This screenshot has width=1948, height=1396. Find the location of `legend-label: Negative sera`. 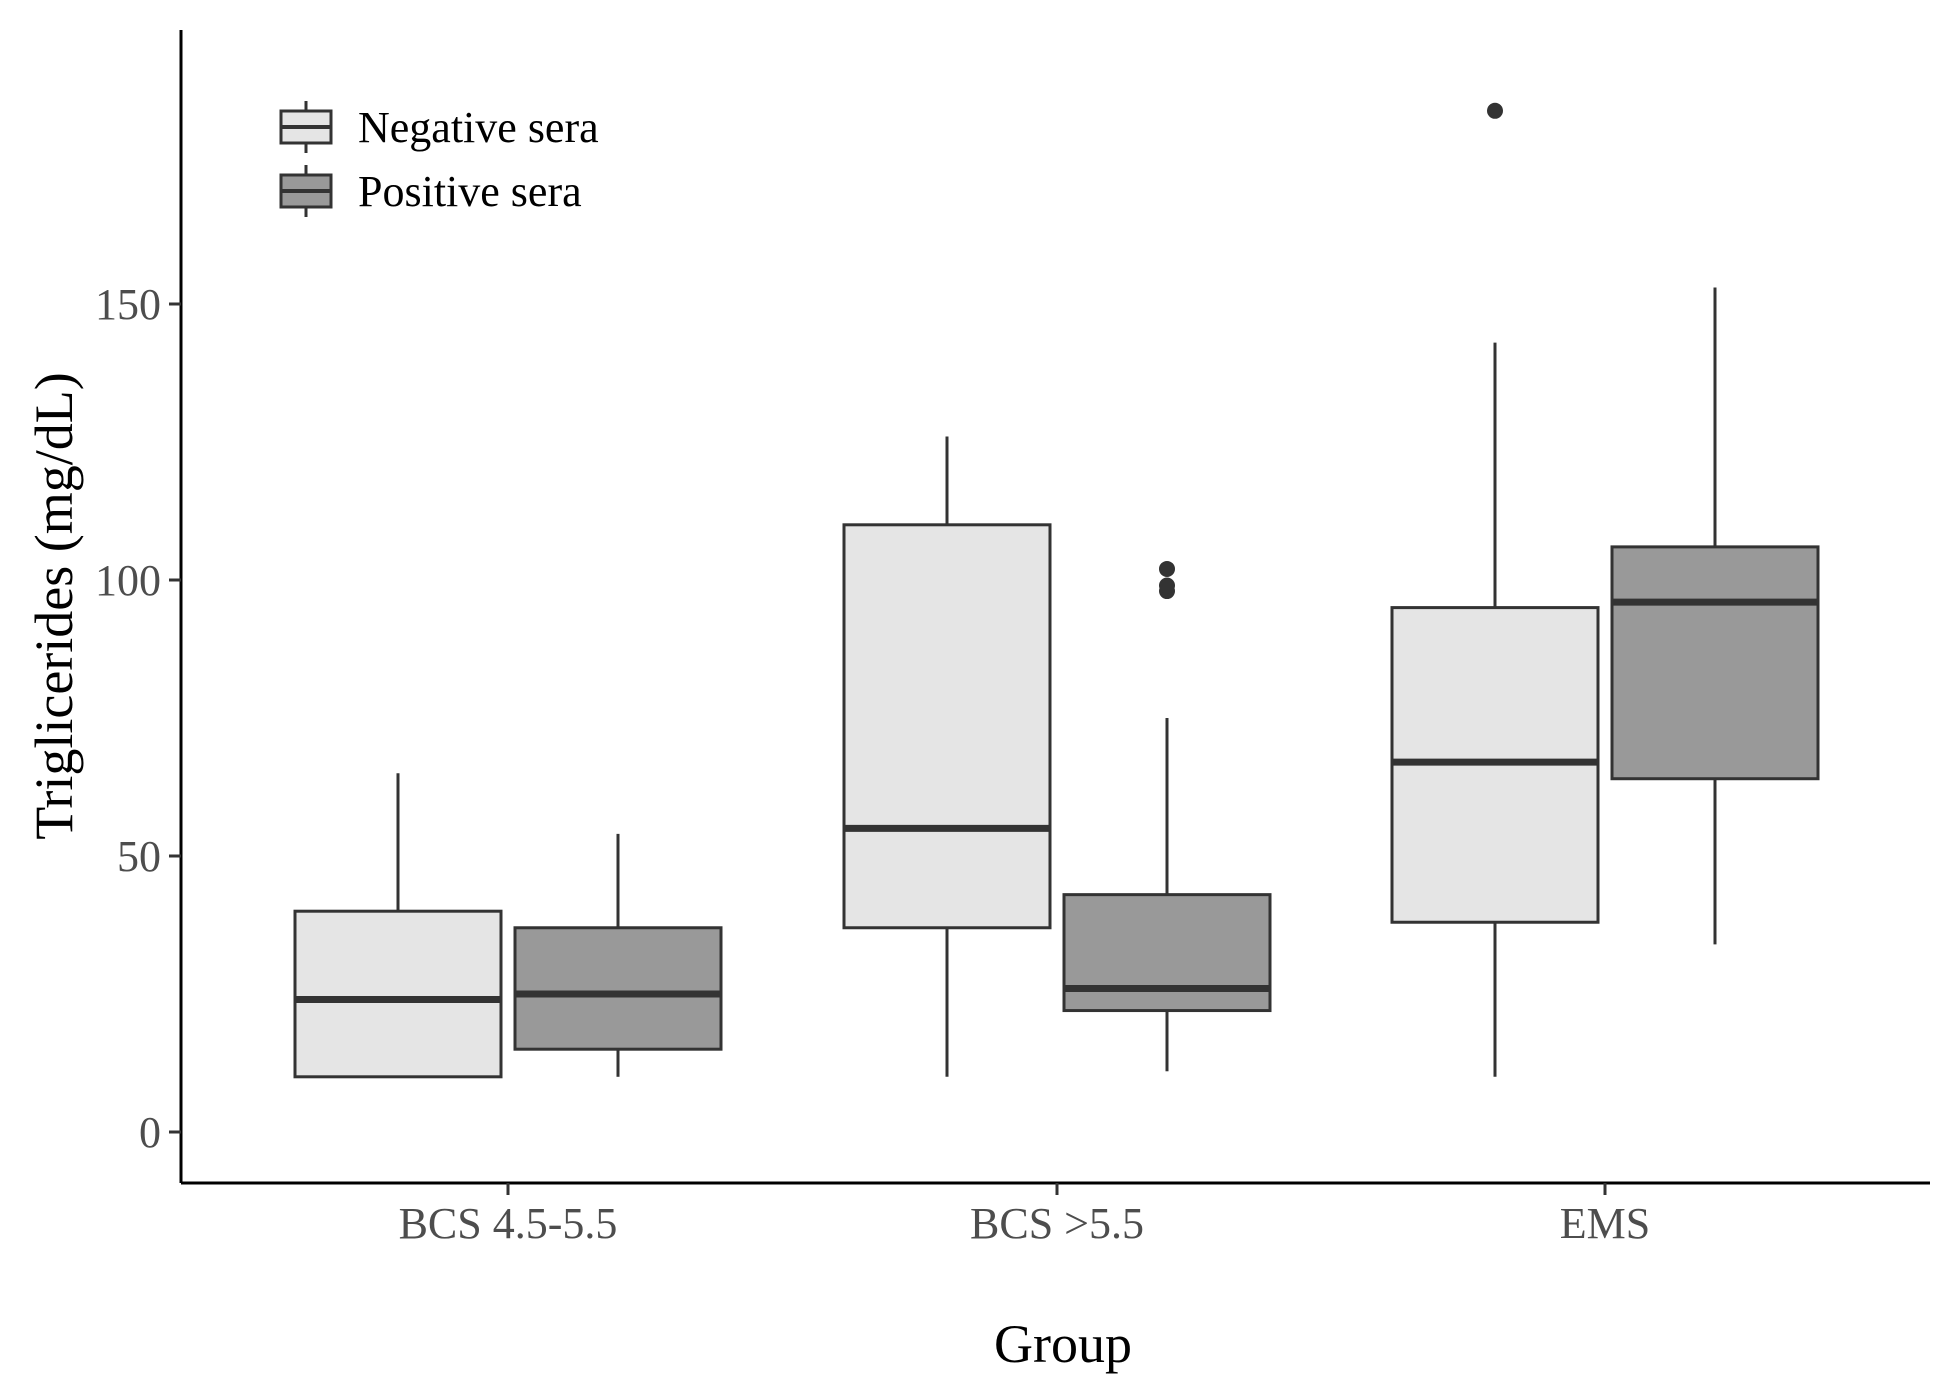

legend-label: Negative sera is located at coordinates (478, 127).